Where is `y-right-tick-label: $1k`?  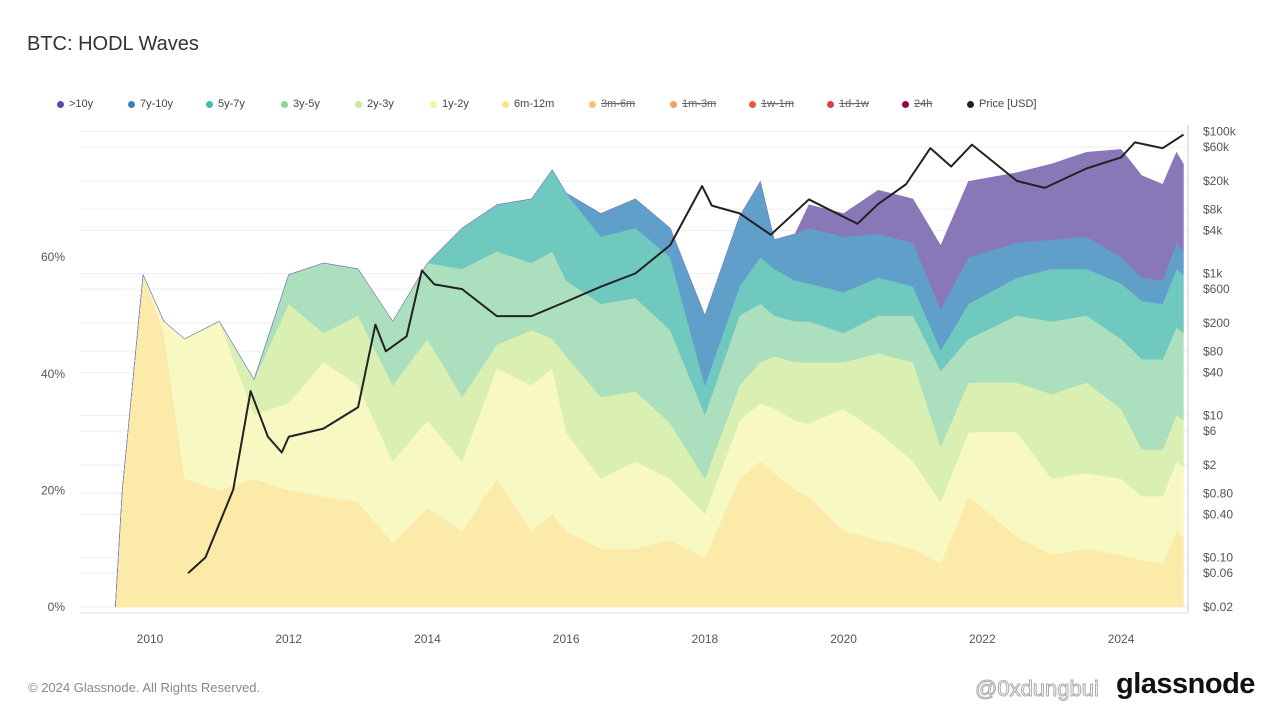
y-right-tick-label: $1k is located at coordinates (1213, 273).